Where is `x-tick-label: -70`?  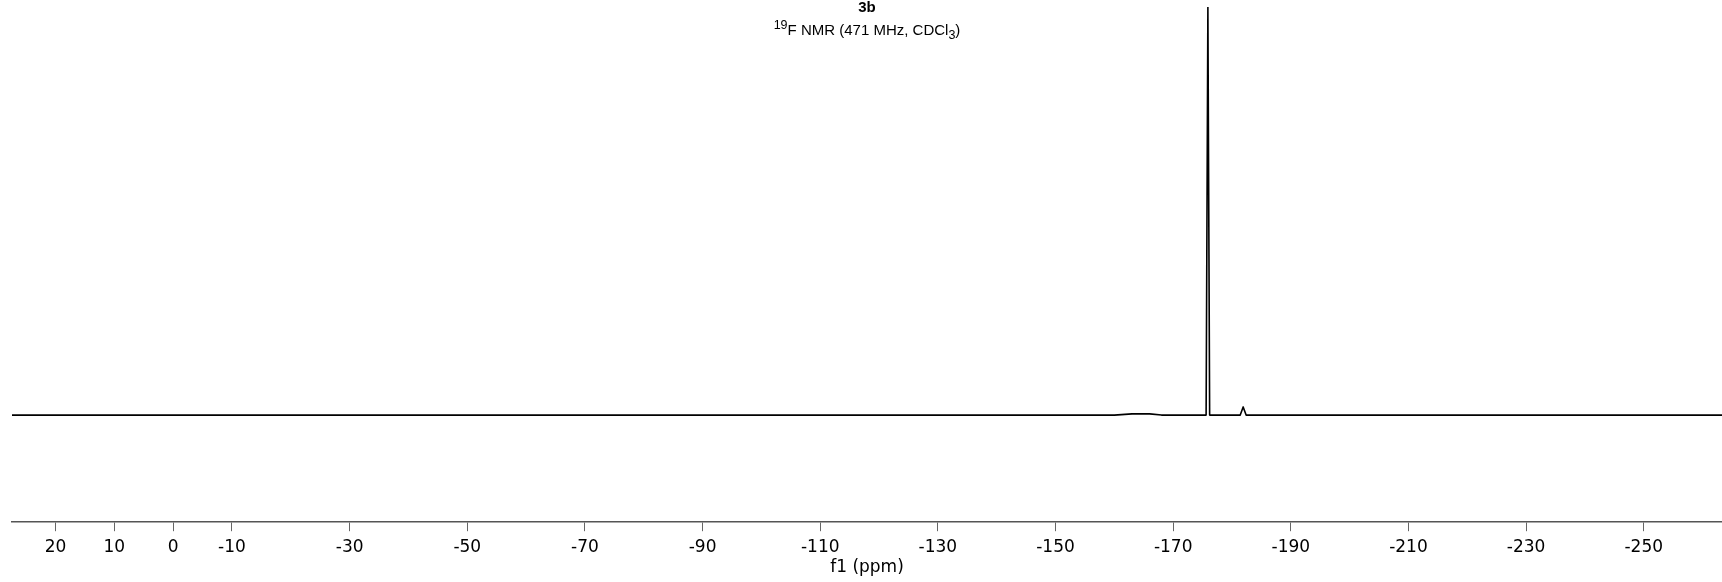
x-tick-label: -70 is located at coordinates (585, 545).